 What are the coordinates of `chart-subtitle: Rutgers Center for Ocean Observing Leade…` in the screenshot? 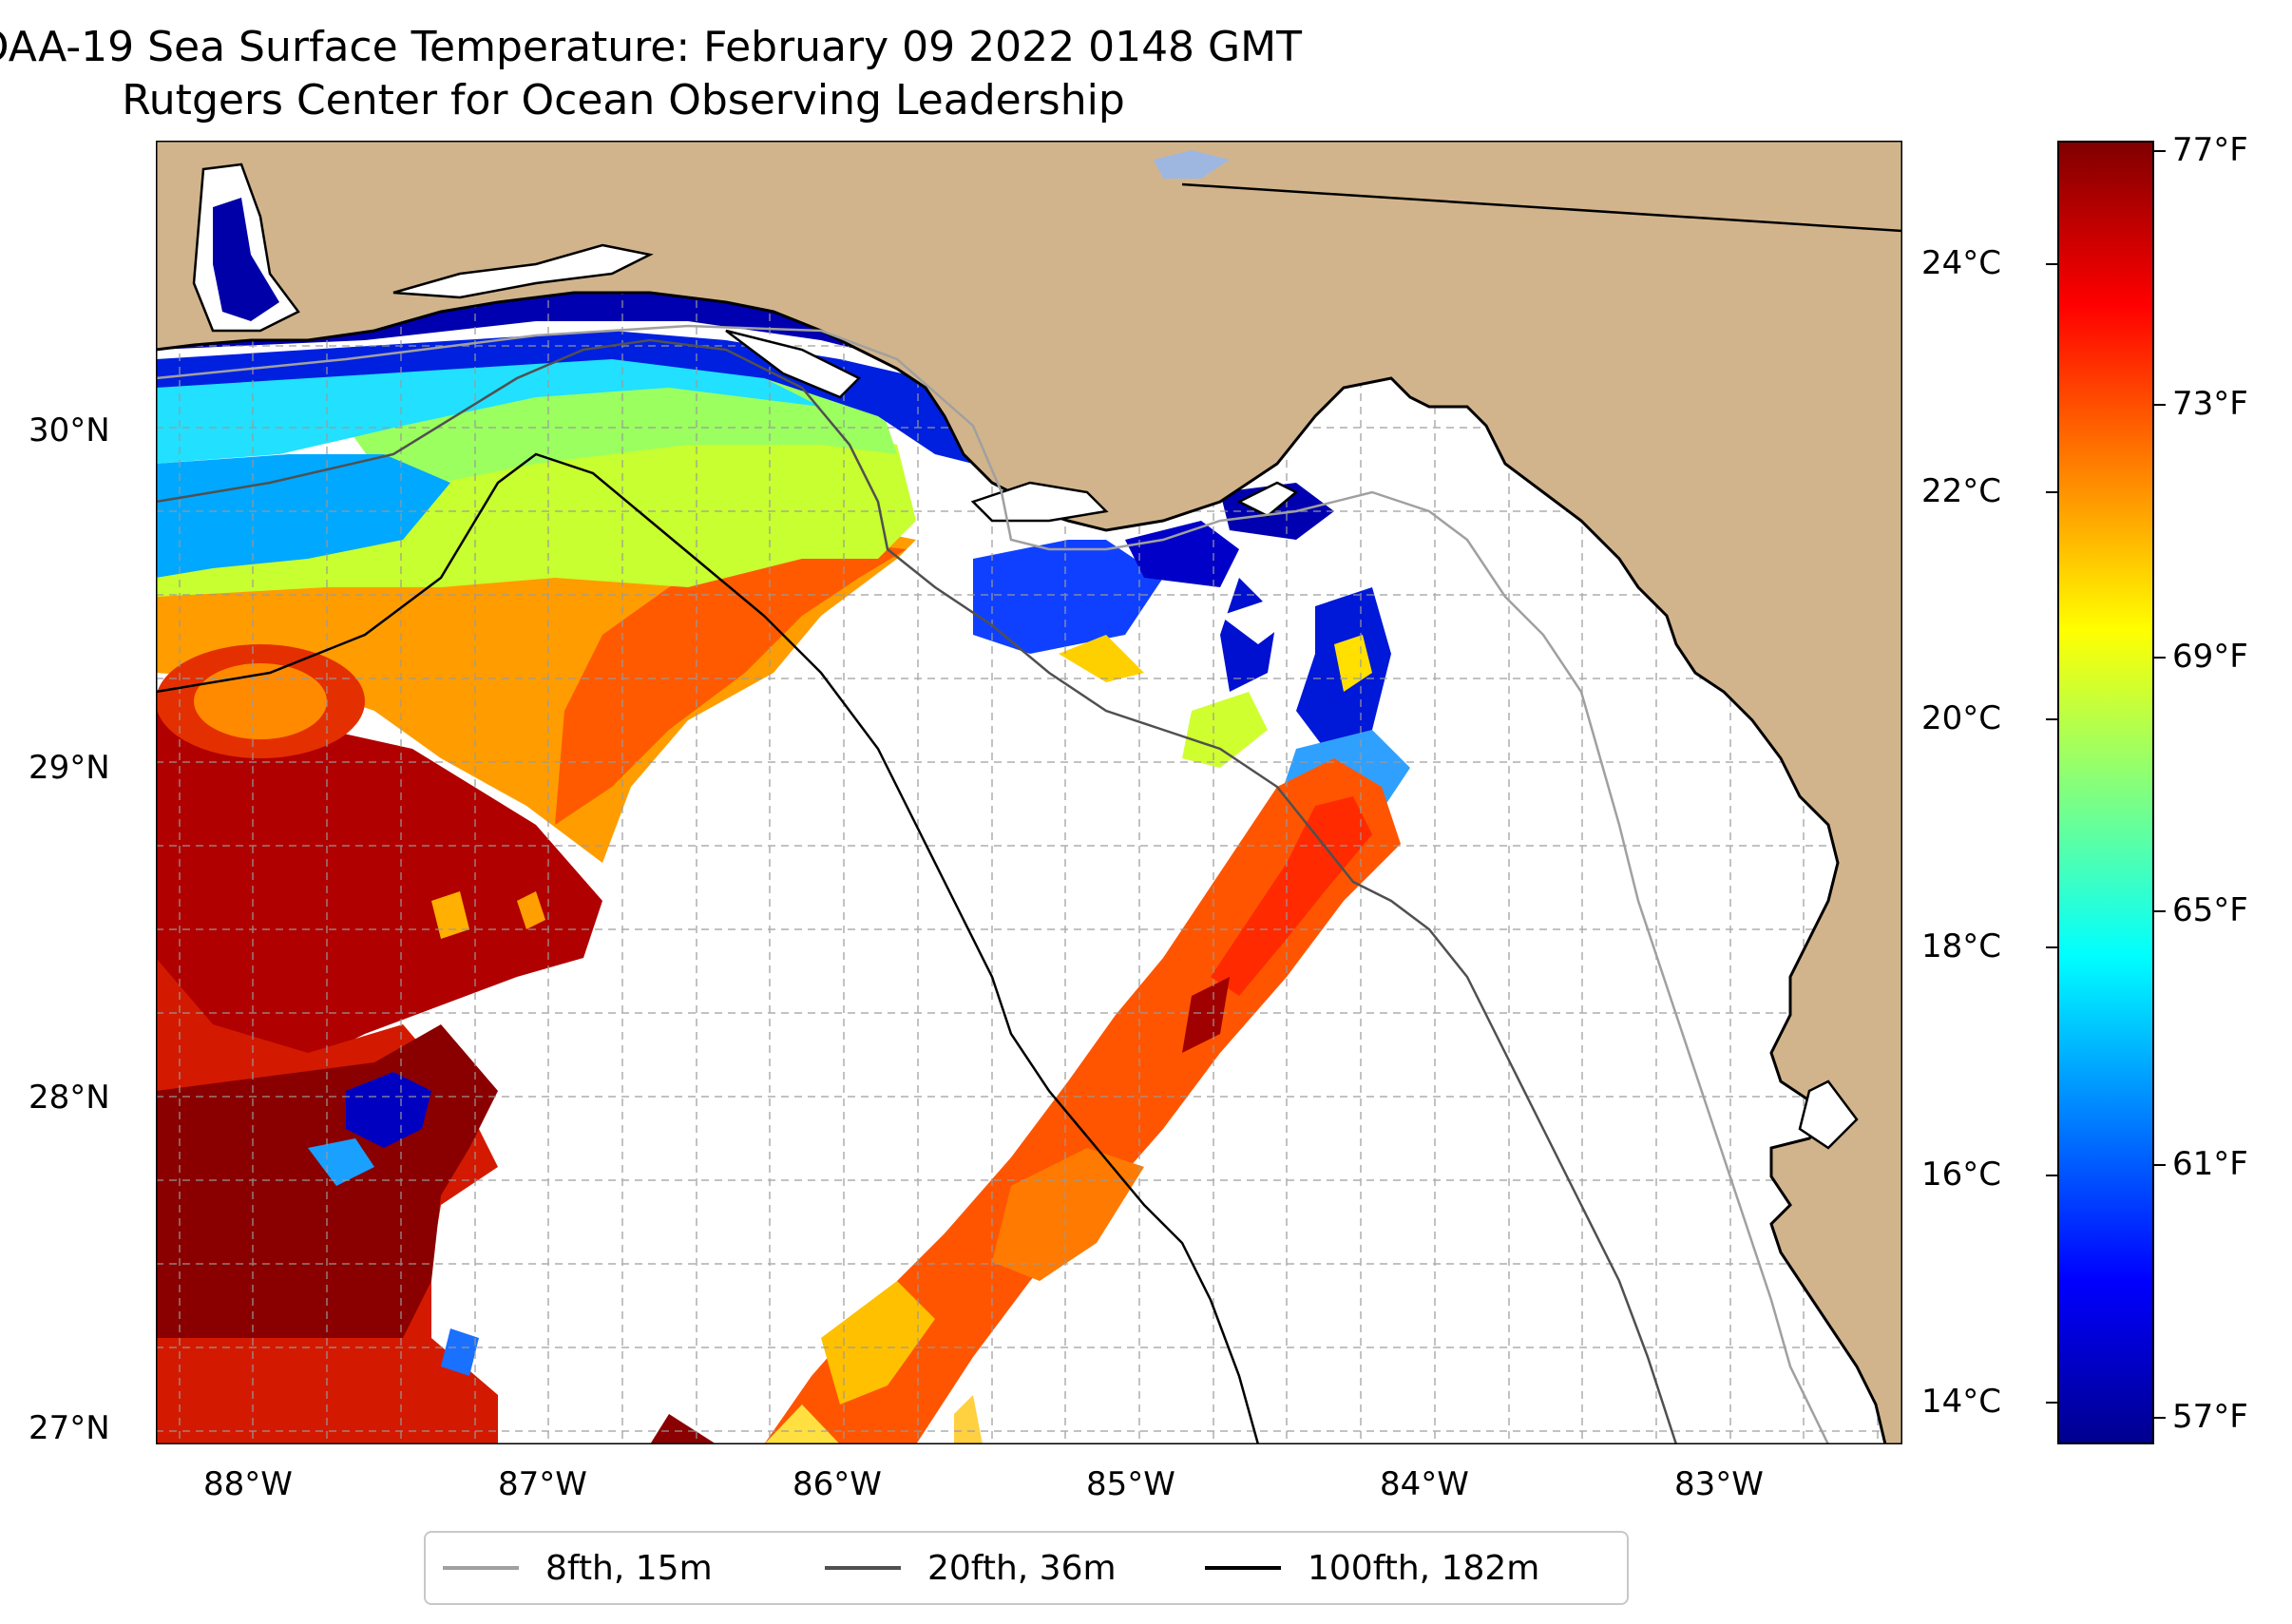 It's located at (623, 100).